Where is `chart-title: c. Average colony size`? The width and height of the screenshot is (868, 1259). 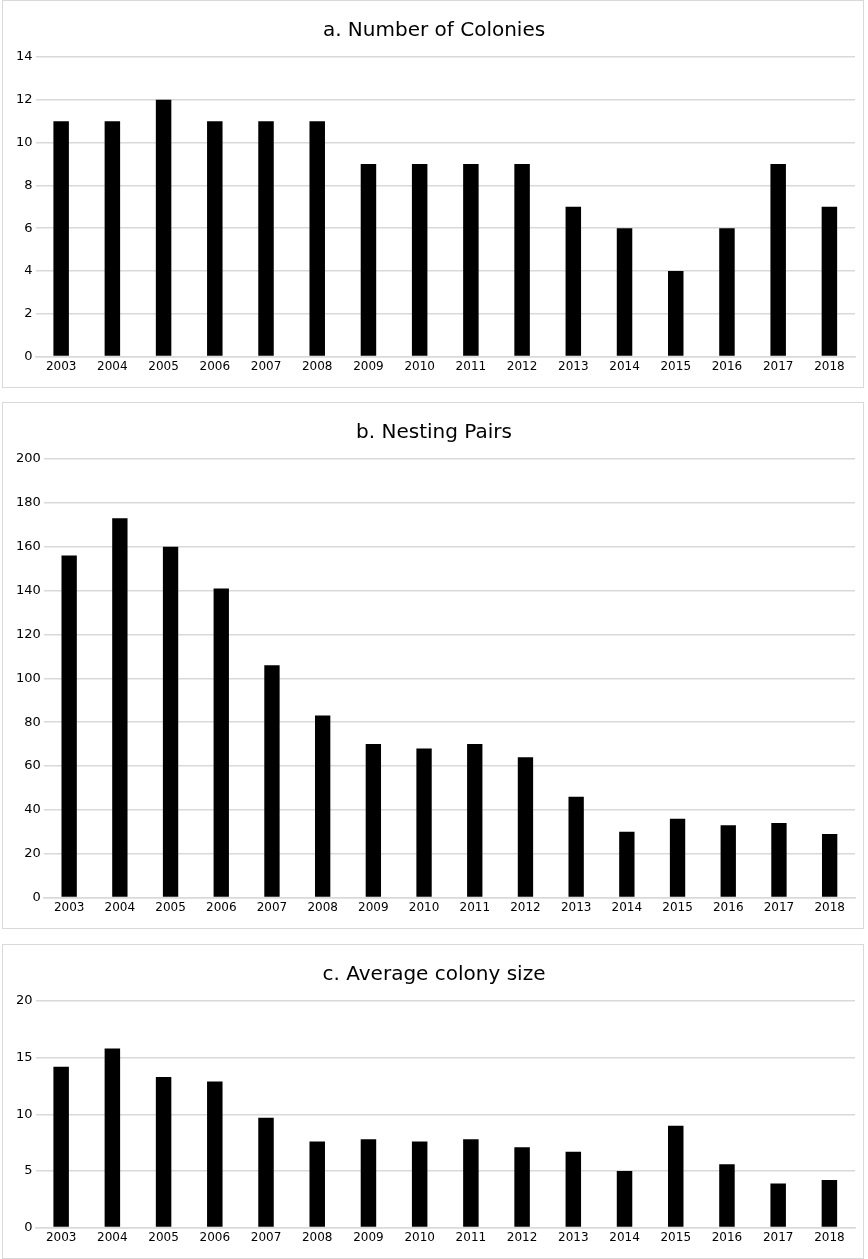
chart-title: c. Average colony size is located at coordinates (434, 973).